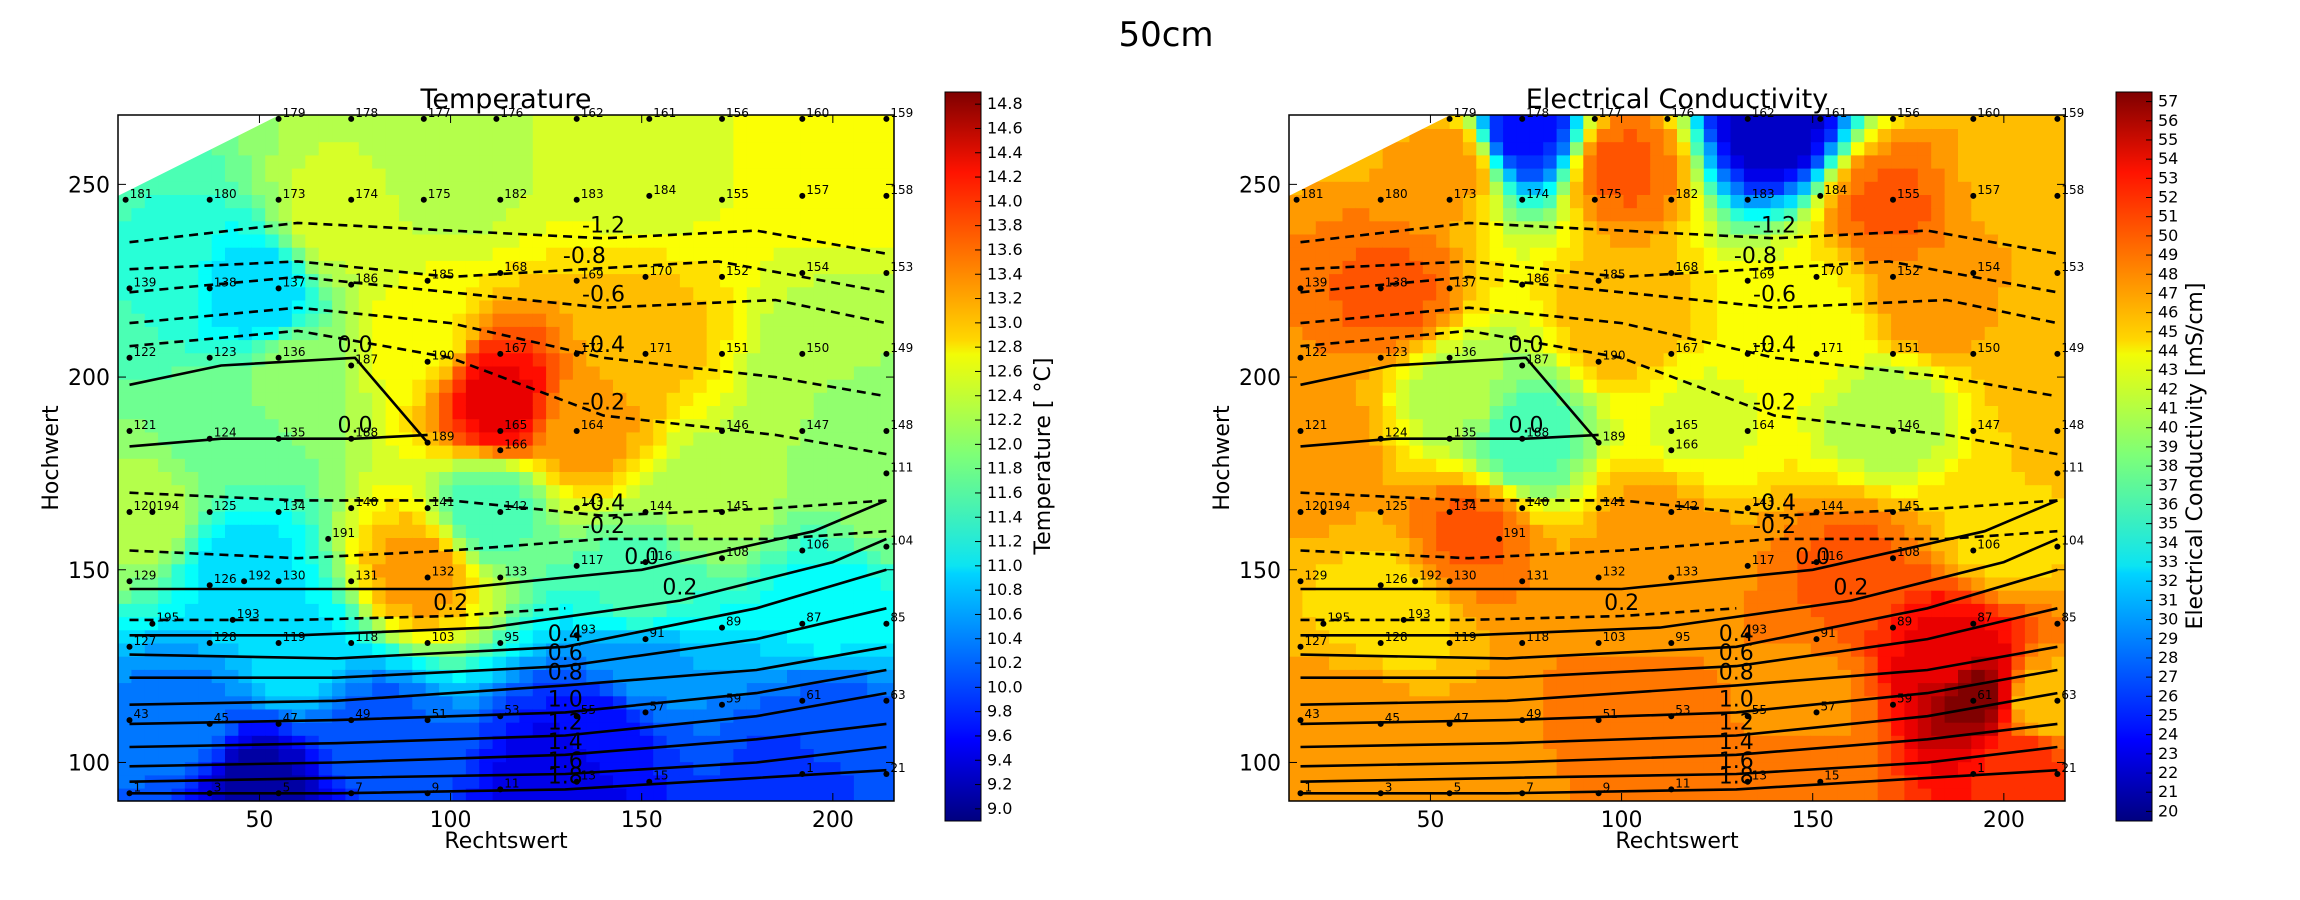 Image resolution: width=2300 pixels, height=900 pixels. I want to click on x-tick-label: 50, so click(259, 820).